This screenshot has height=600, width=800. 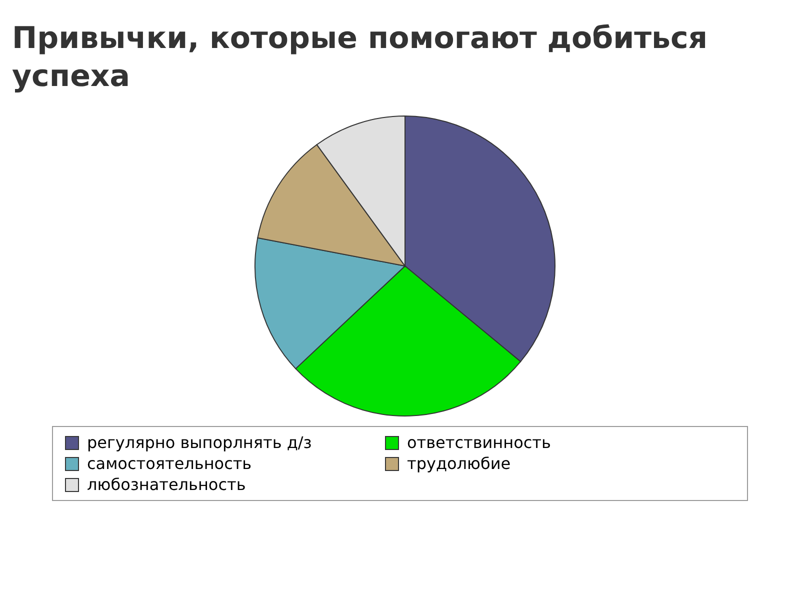 What do you see at coordinates (479, 442) in the screenshot?
I see `legend-label: ответствинность` at bounding box center [479, 442].